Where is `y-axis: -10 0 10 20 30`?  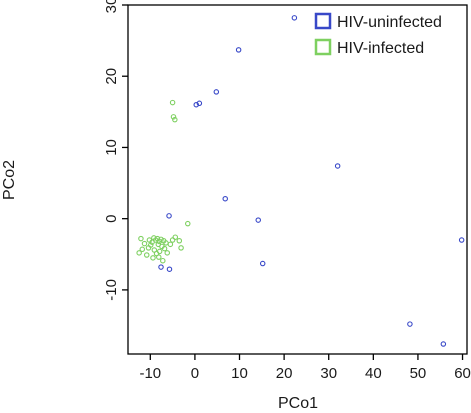 y-axis: -10 0 10 20 30 is located at coordinates (115, 150).